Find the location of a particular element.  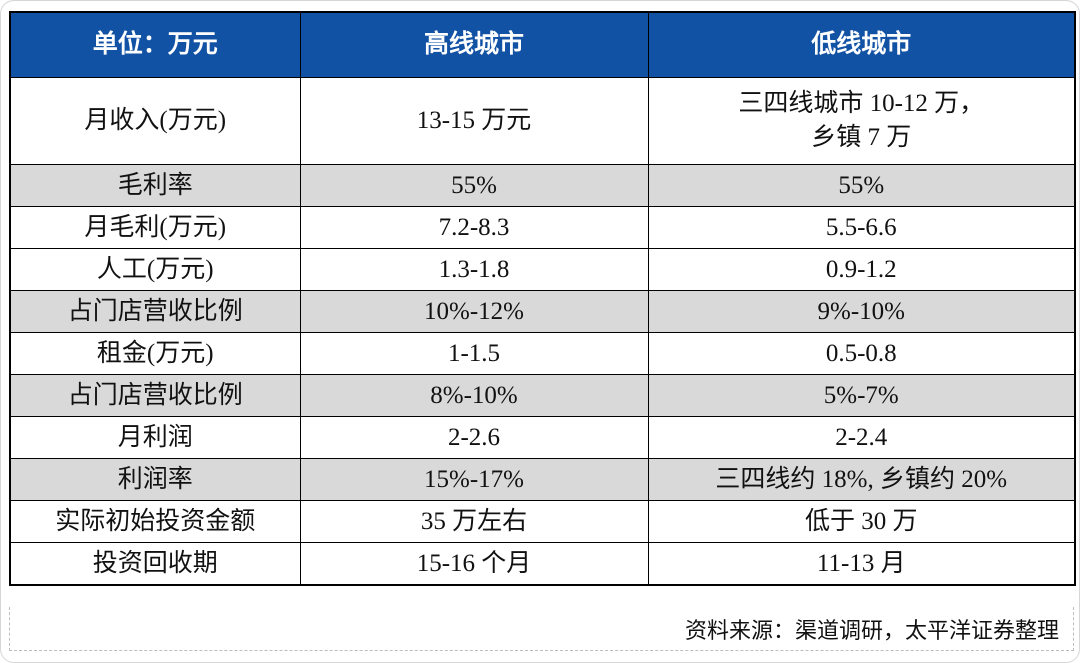

row-label: 月毛利(万元) is located at coordinates (155, 227).